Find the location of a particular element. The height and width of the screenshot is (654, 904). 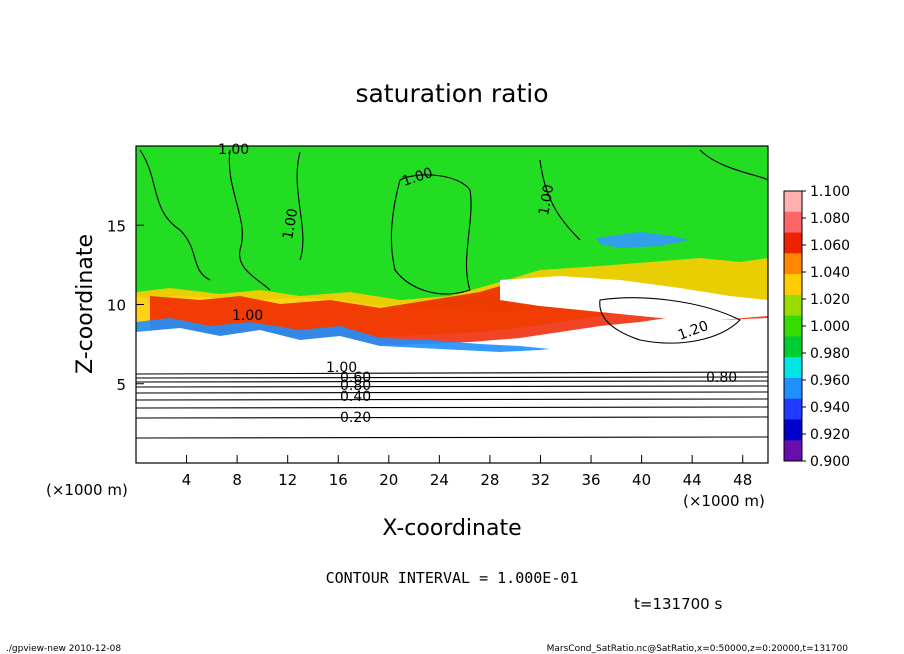

x-tick-label: 48 is located at coordinates (742, 480).